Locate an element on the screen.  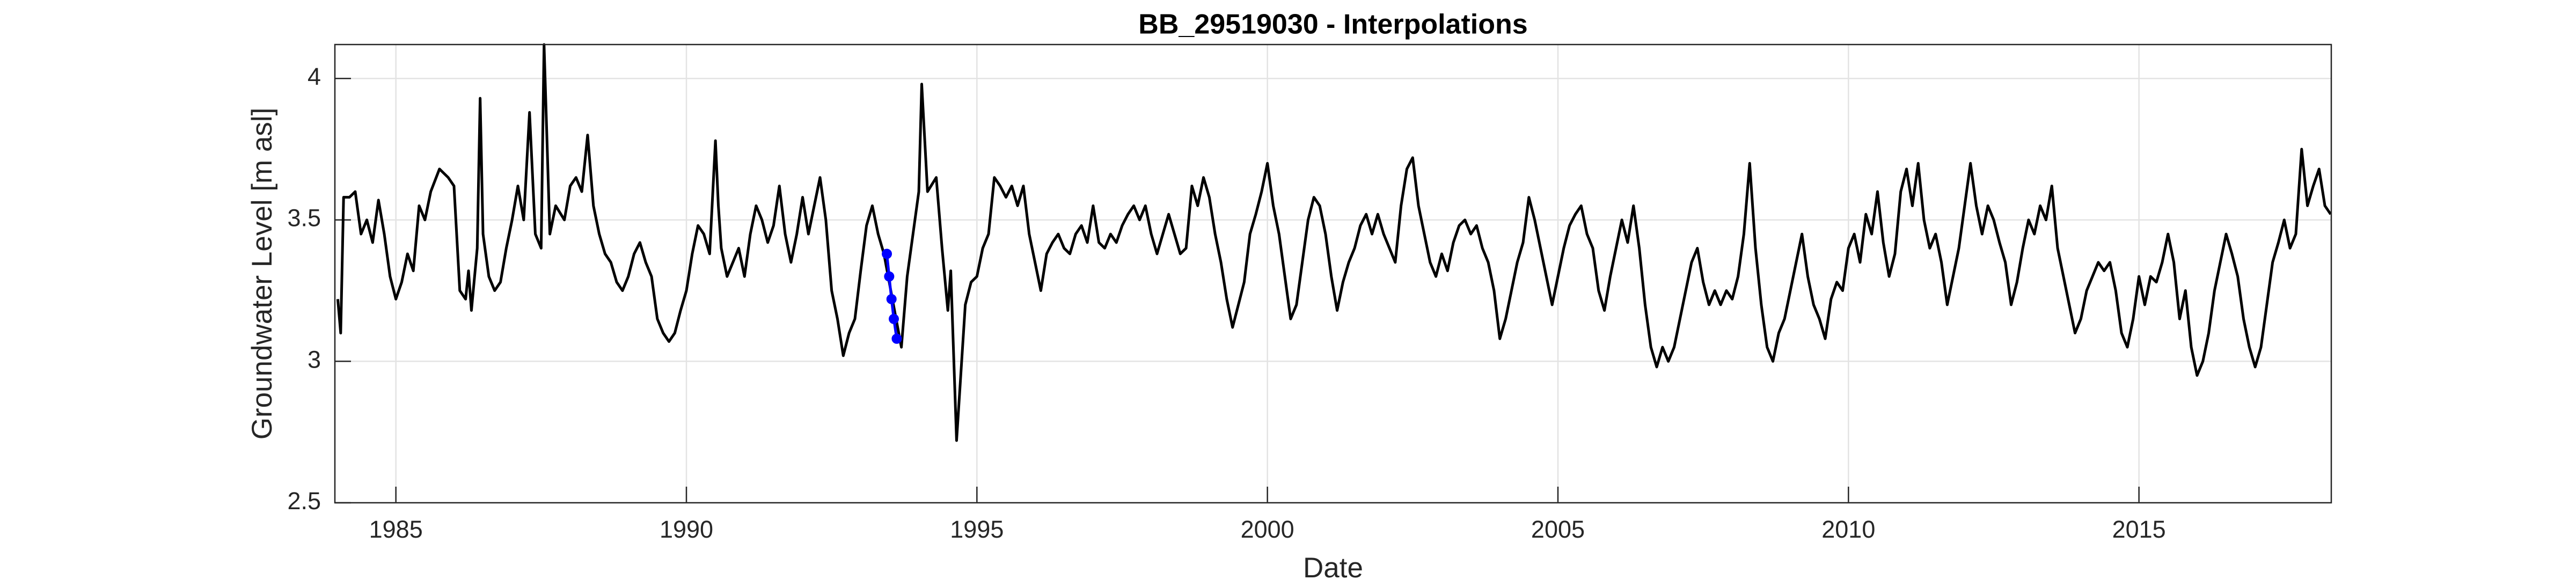
x-tick-label: 2010 is located at coordinates (1848, 529).